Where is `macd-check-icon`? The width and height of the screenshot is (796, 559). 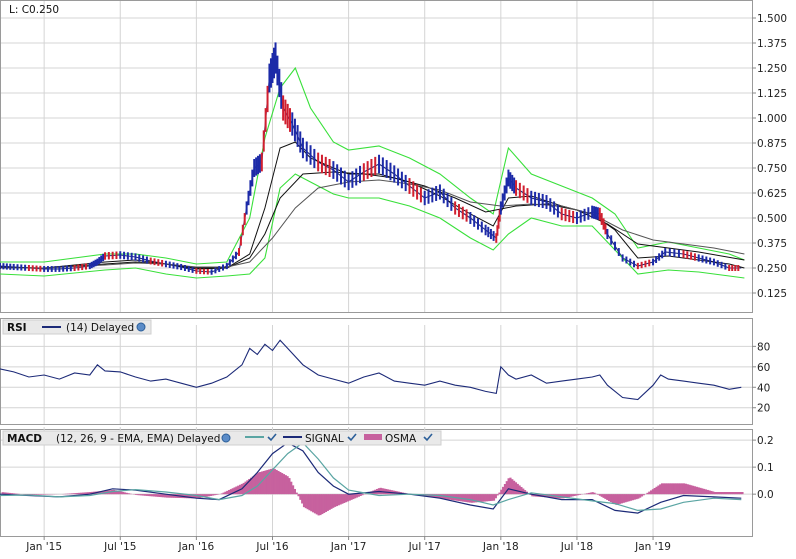 macd-check-icon is located at coordinates (272, 437).